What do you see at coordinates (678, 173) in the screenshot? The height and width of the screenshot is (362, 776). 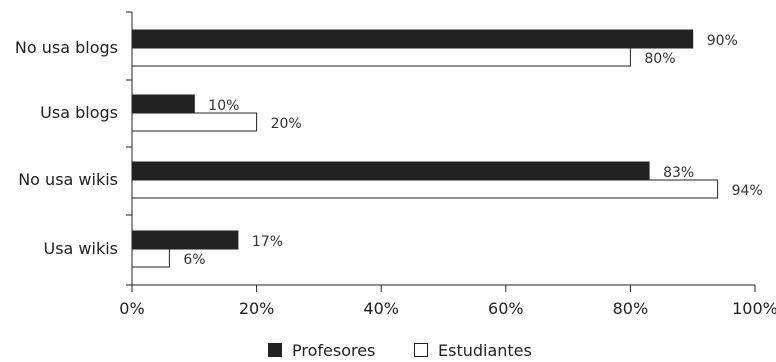 I see `value-label: 83%` at bounding box center [678, 173].